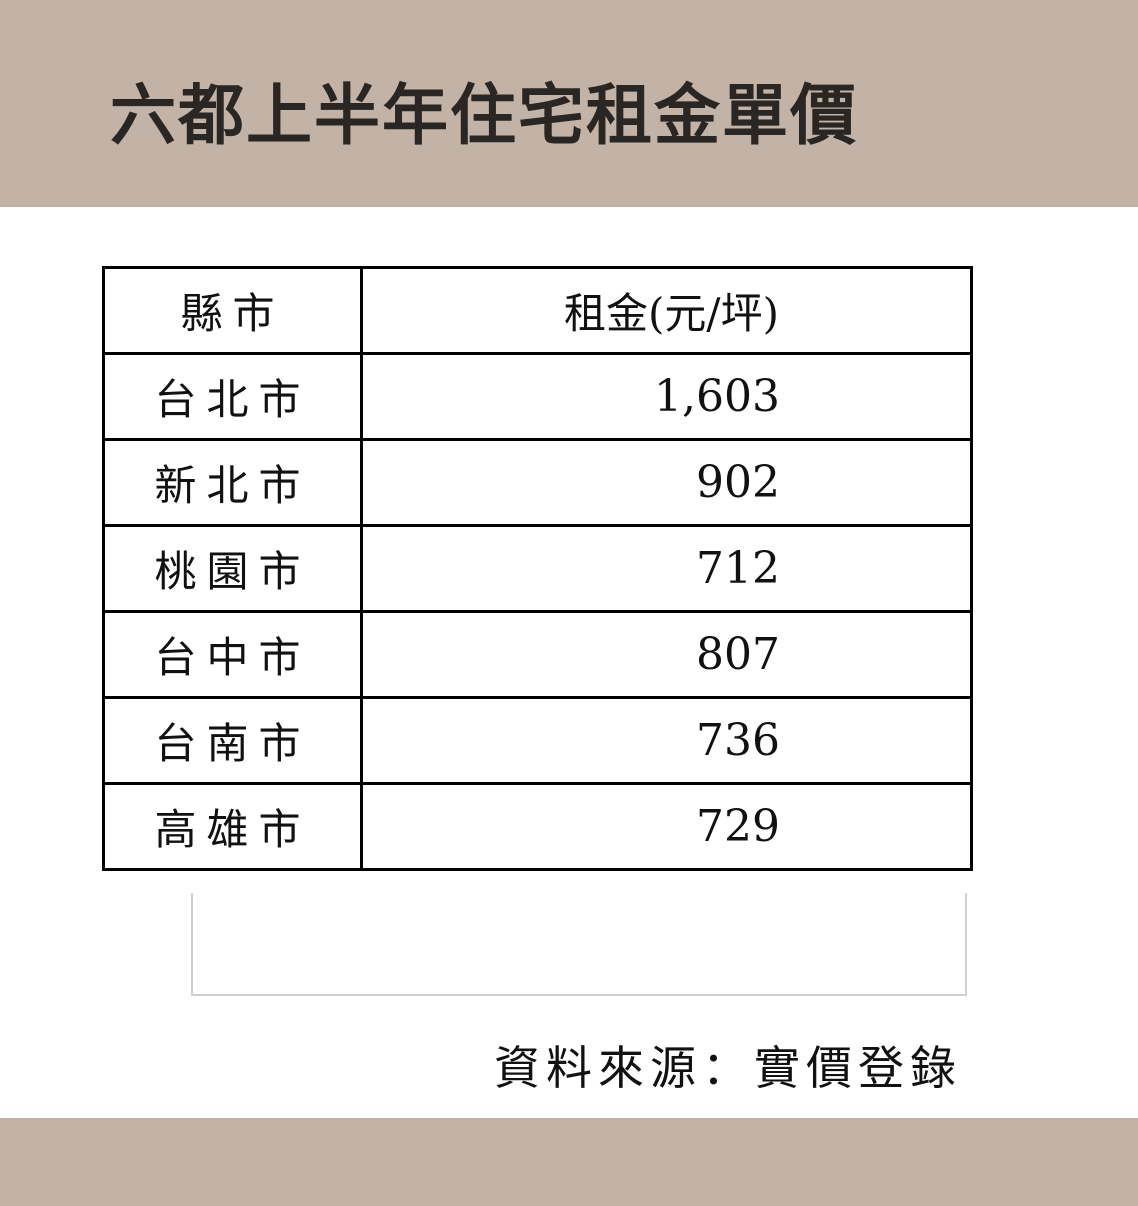  What do you see at coordinates (666, 568) in the screenshot?
I see `rent-cell: 712` at bounding box center [666, 568].